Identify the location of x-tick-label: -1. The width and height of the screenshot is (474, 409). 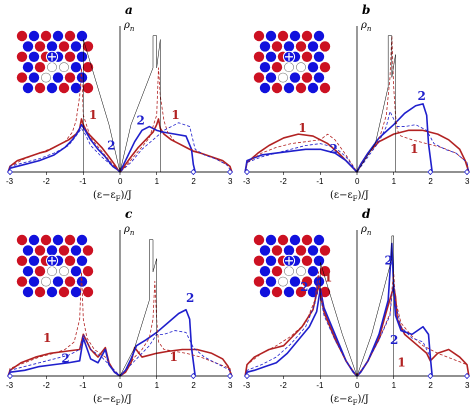
(320, 385).